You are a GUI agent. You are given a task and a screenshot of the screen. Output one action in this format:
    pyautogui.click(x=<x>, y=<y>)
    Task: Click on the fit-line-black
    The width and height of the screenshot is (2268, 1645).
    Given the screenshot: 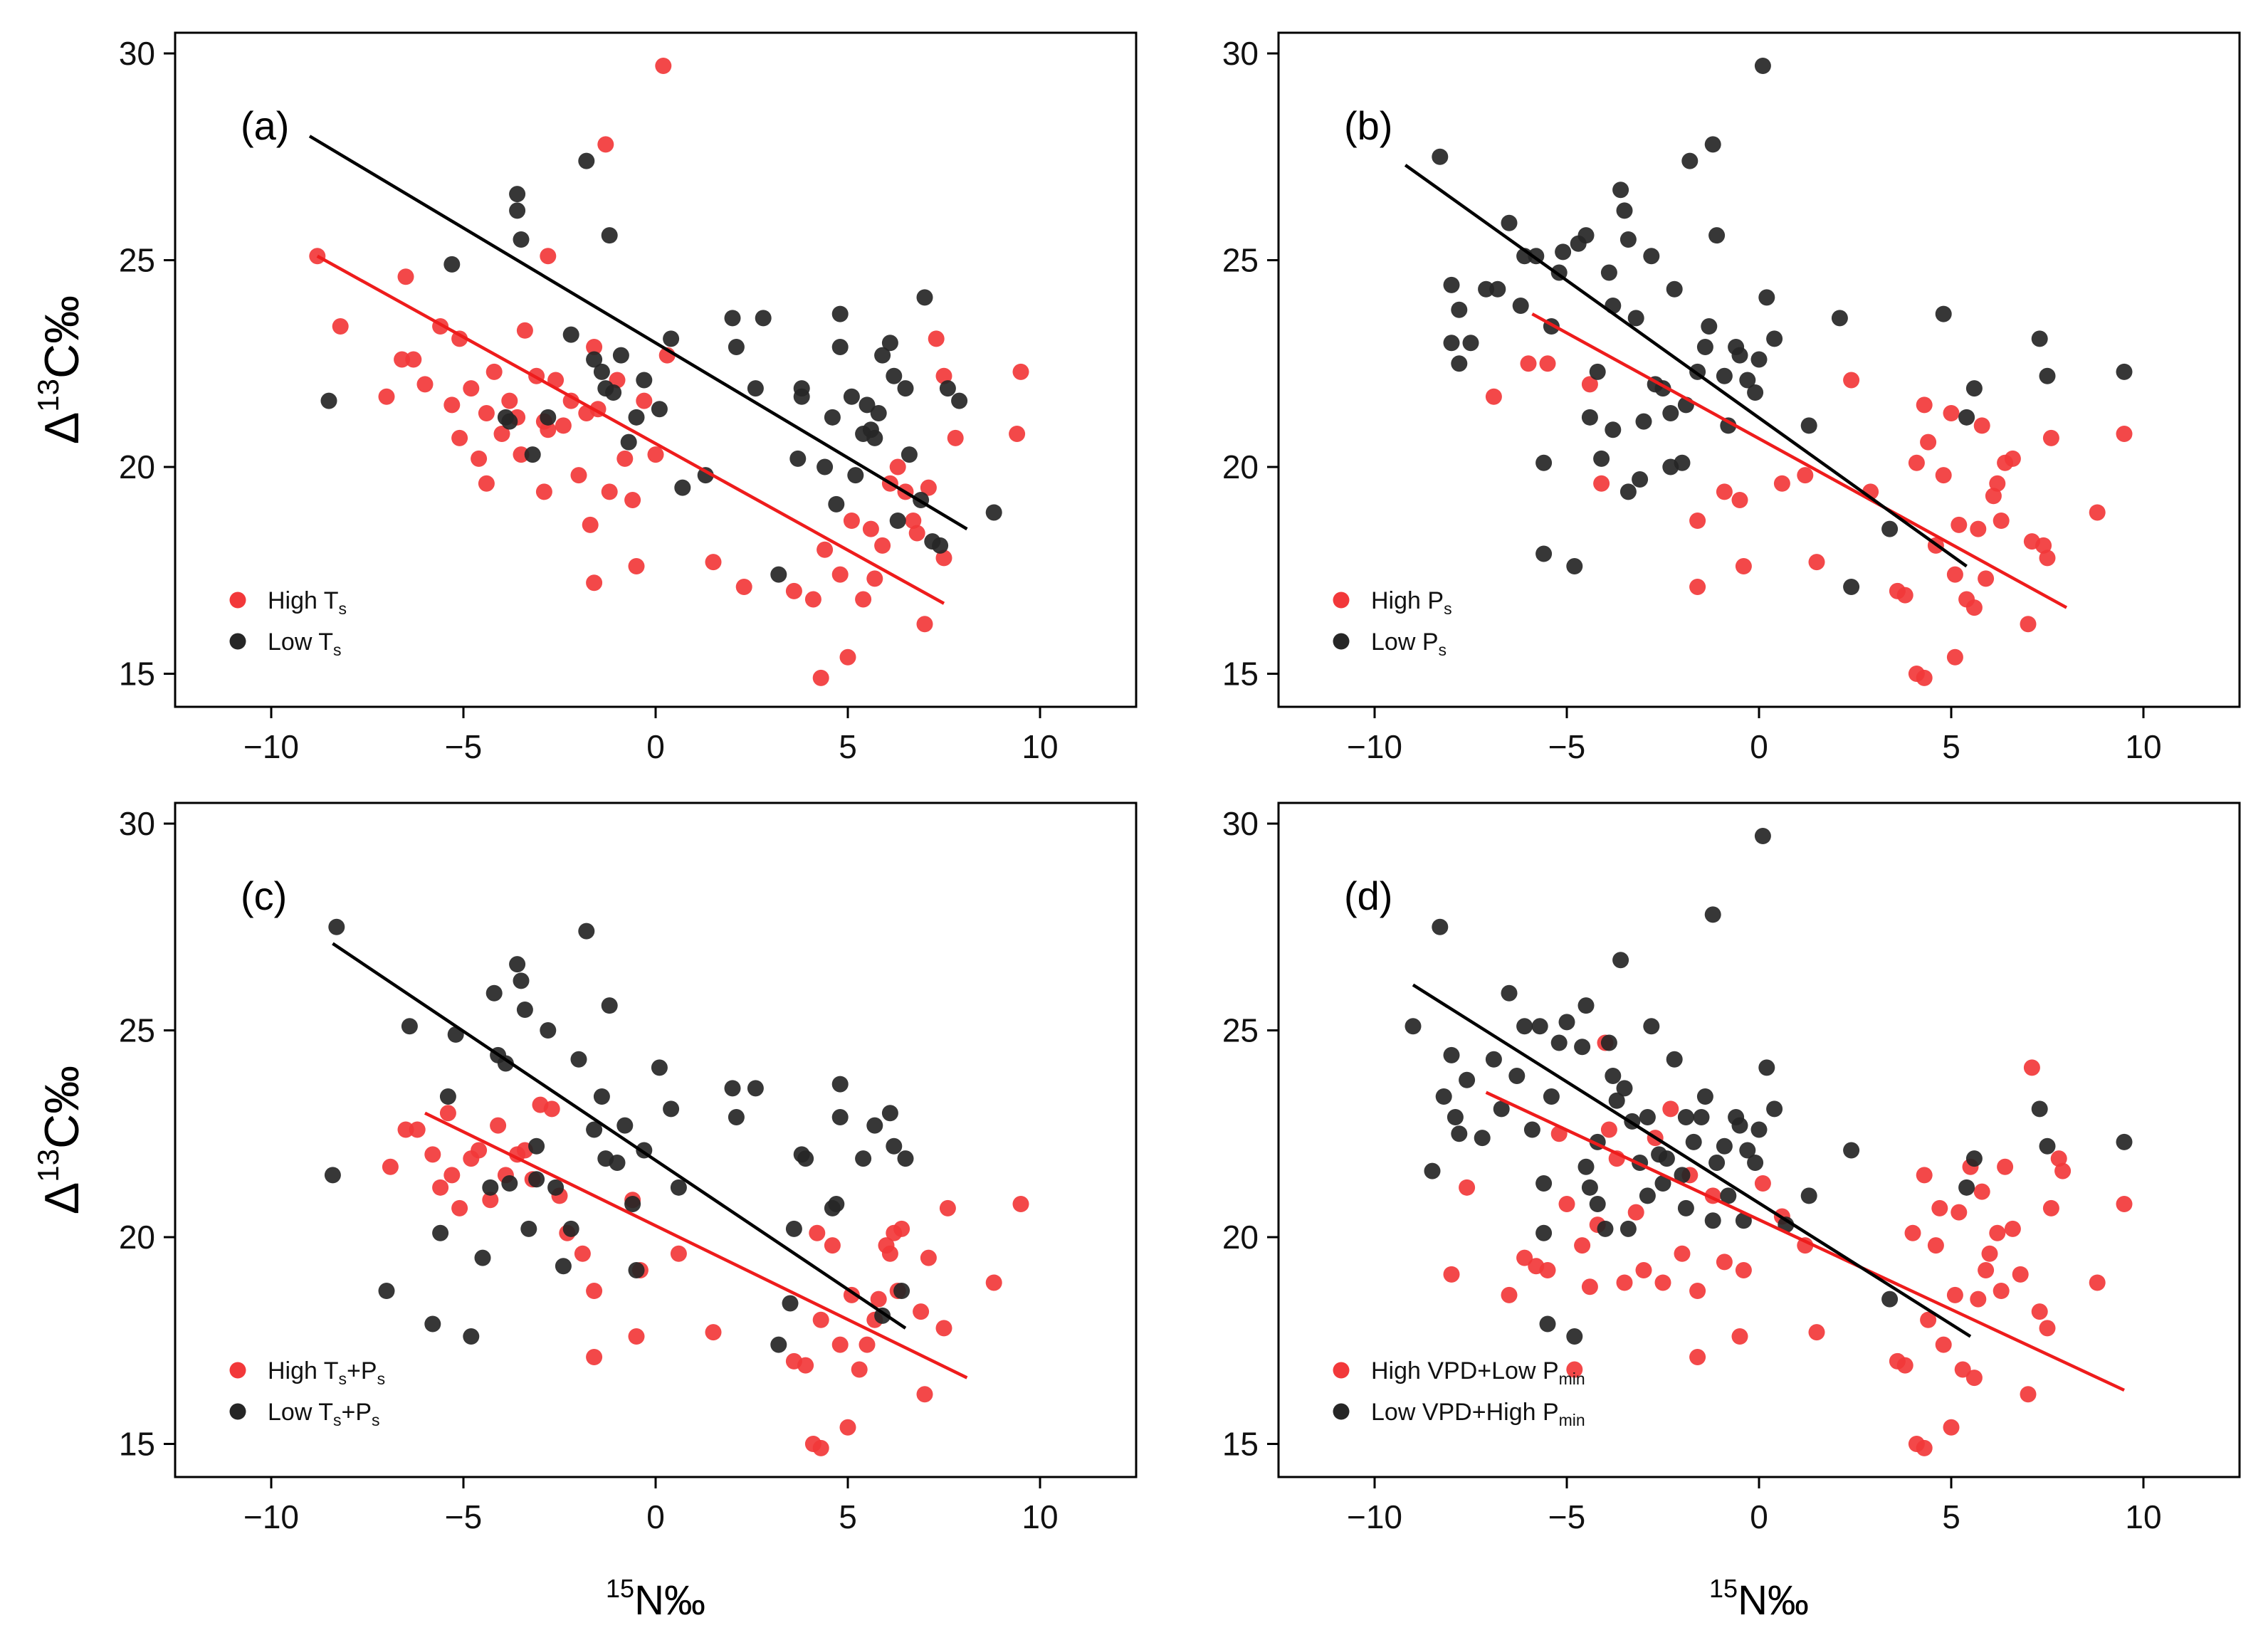 What is the action you would take?
    pyautogui.click(x=638, y=333)
    